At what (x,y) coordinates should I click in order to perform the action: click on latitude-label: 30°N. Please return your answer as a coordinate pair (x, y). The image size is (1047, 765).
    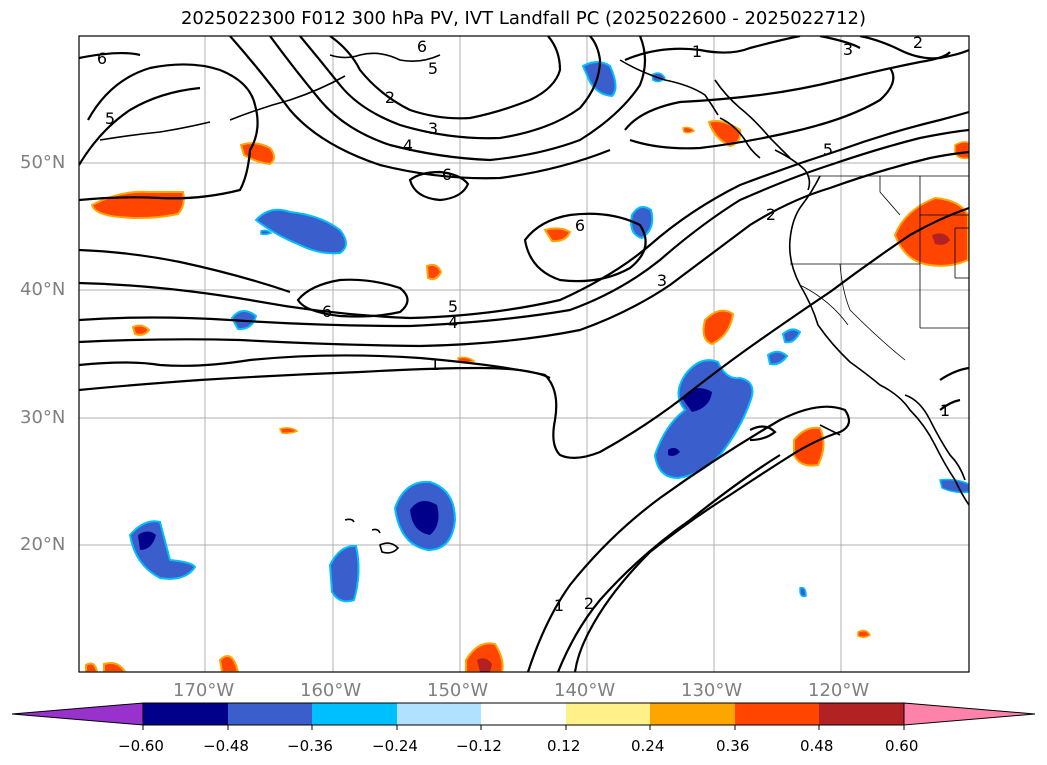
    Looking at the image, I should click on (43, 417).